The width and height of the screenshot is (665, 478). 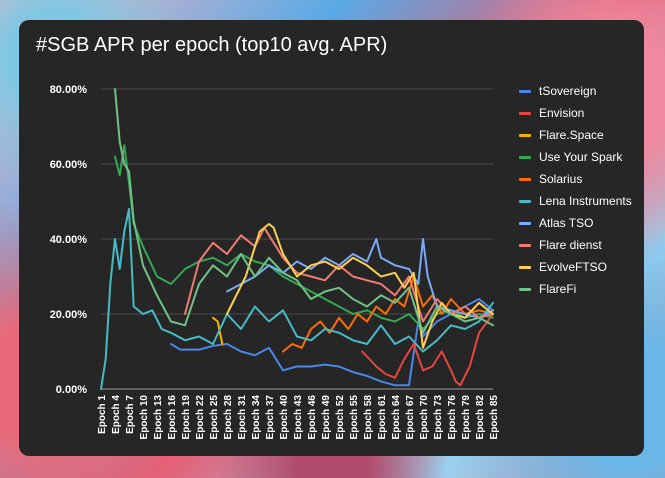 I want to click on x-tick-label: Epoch 43, so click(x=298, y=417).